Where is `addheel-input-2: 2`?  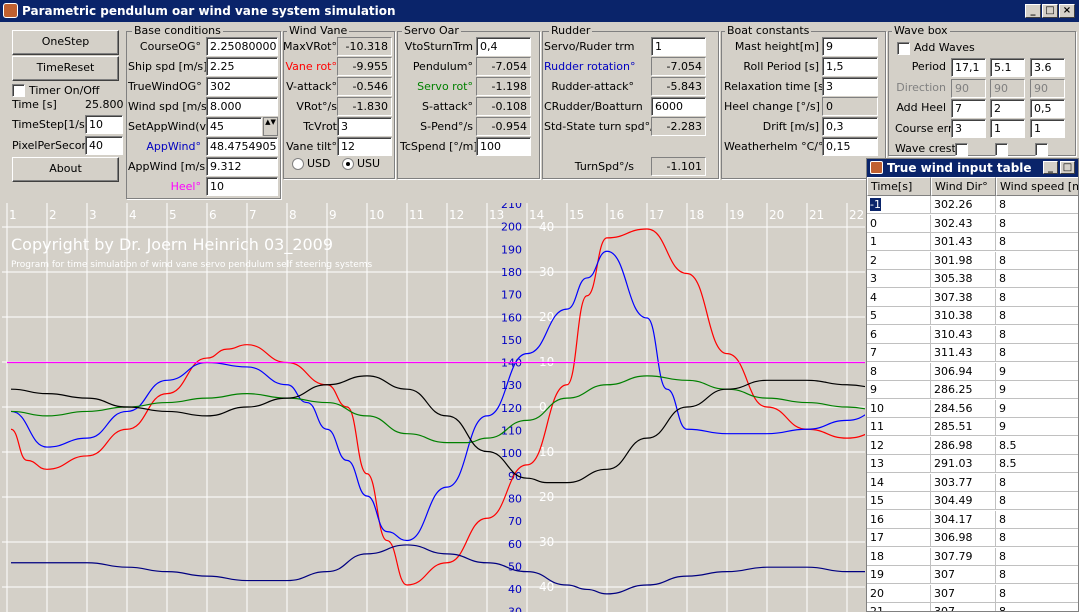
addheel-input-2: 2 is located at coordinates (1007, 108).